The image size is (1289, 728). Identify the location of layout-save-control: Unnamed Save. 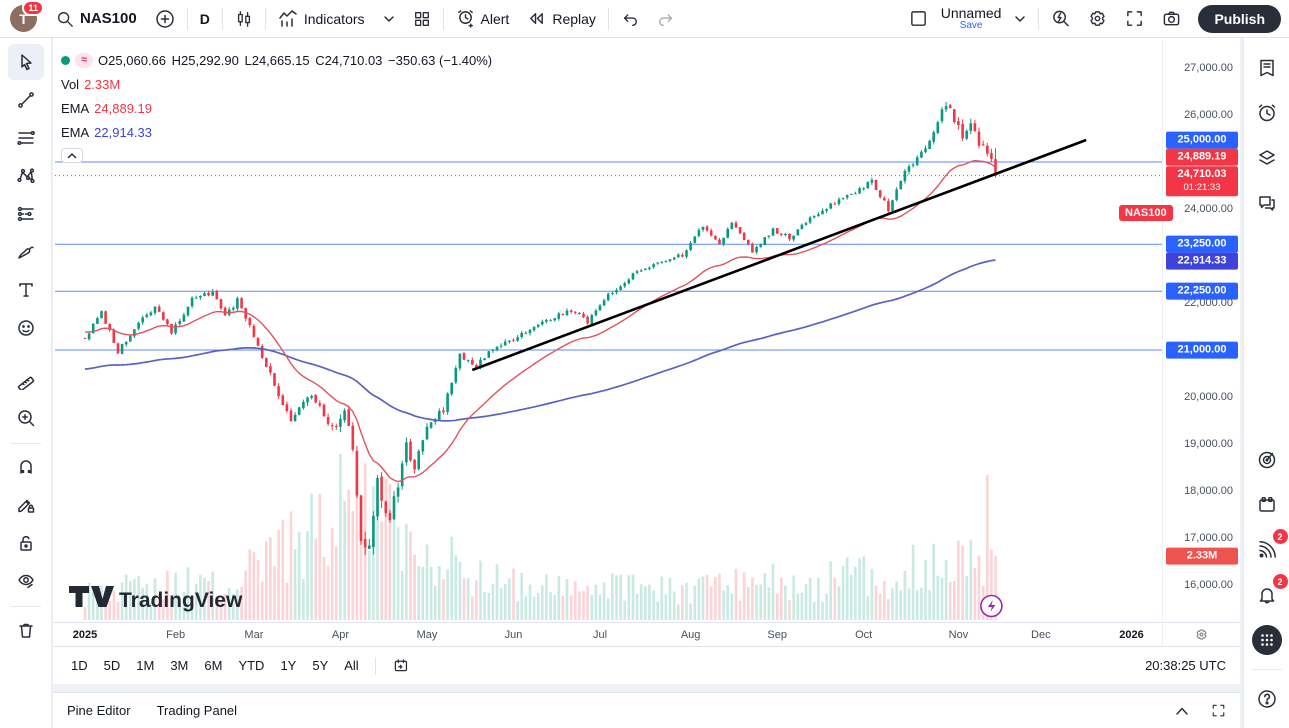
(971, 18).